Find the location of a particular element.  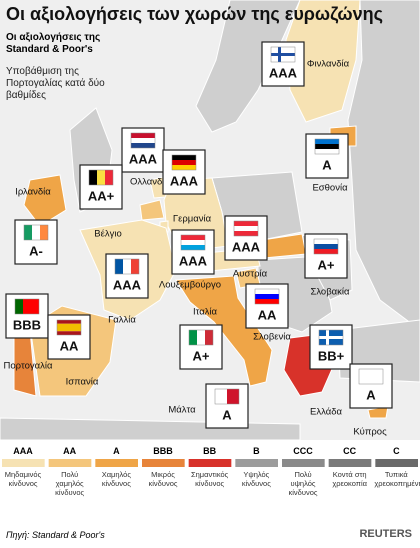

country-name: Σλοβενία is located at coordinates (272, 337).